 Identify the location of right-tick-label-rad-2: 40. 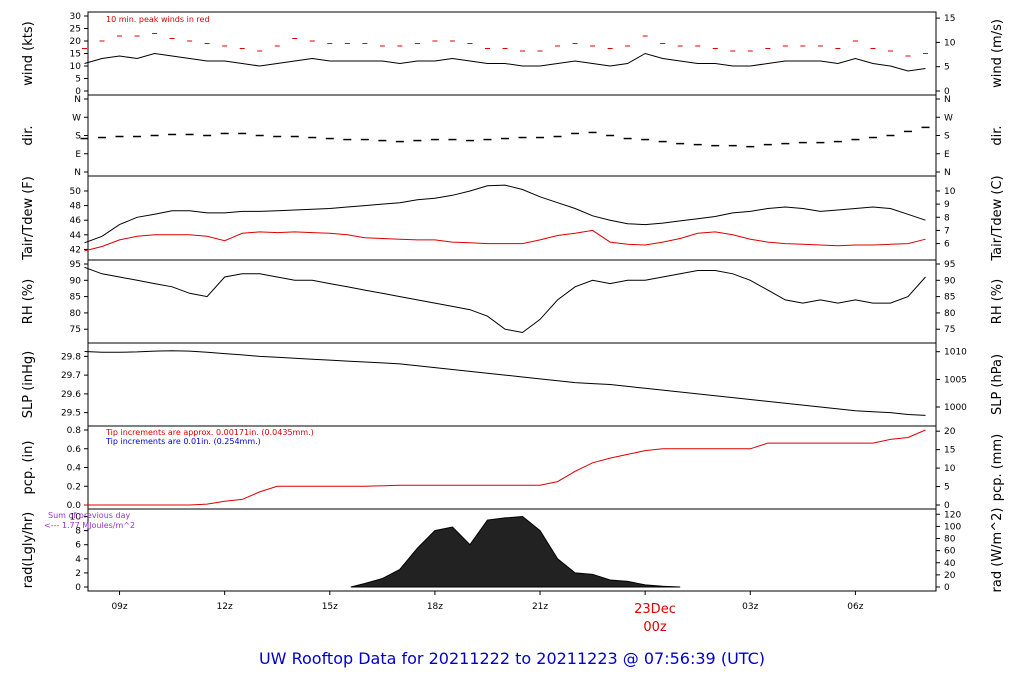
(950, 564).